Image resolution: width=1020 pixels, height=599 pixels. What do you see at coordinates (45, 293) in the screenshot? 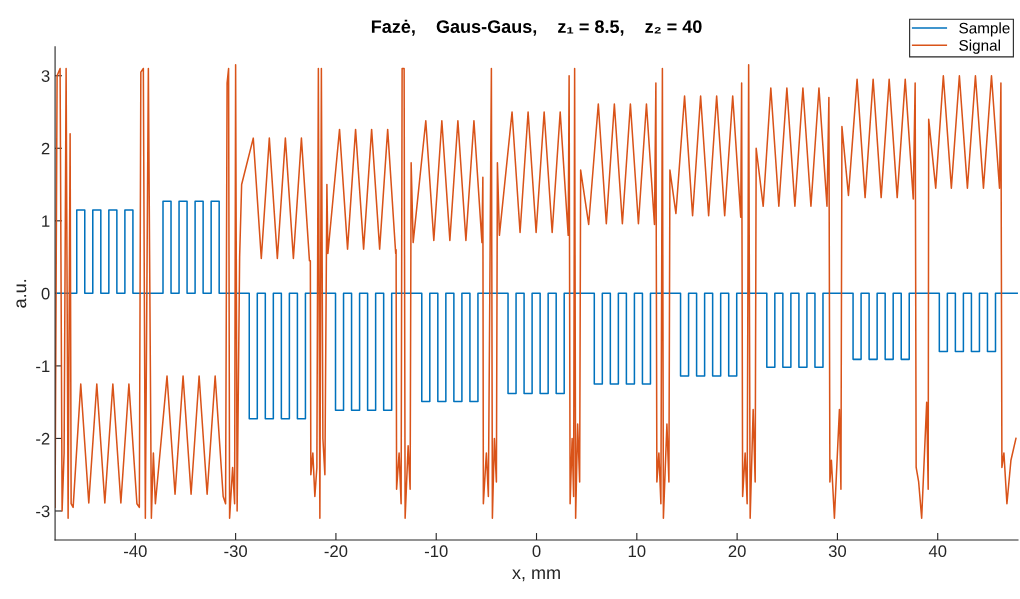
I see `y-tick-label: 0` at bounding box center [45, 293].